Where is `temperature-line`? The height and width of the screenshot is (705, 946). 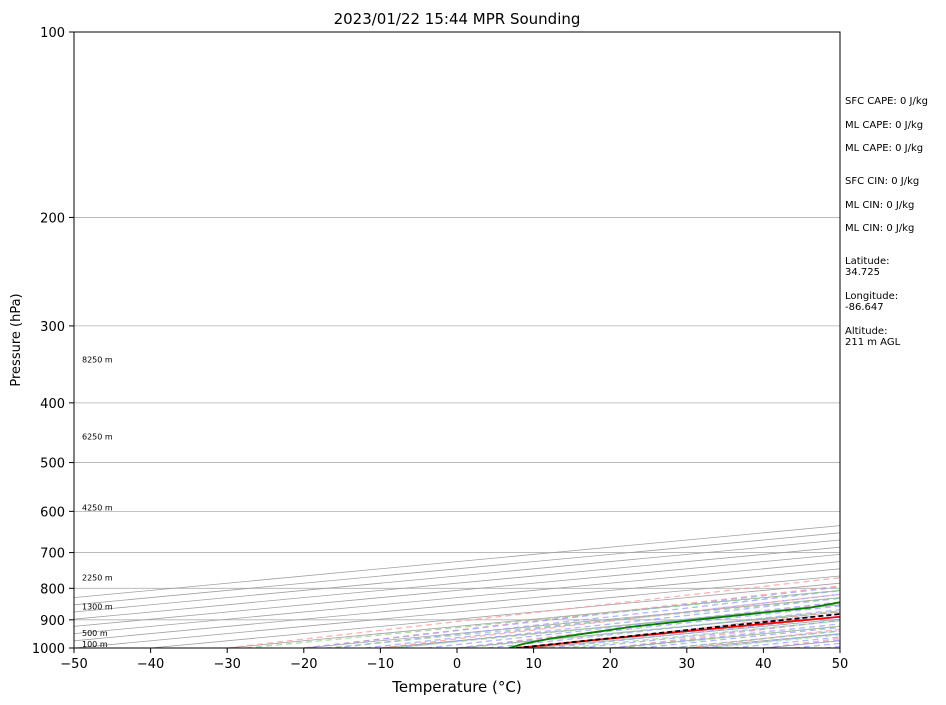 temperature-line is located at coordinates (677, 631).